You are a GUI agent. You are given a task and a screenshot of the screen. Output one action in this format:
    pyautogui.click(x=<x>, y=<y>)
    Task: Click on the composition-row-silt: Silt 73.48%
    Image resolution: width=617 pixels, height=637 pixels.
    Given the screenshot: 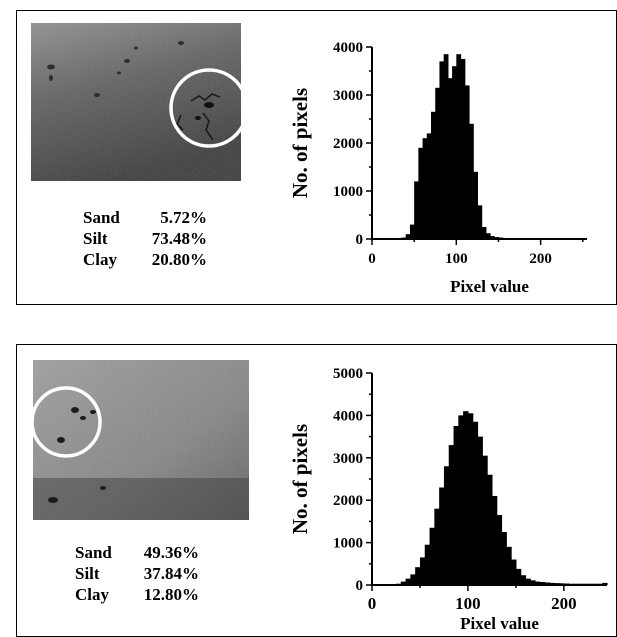 What is the action you would take?
    pyautogui.click(x=145, y=238)
    